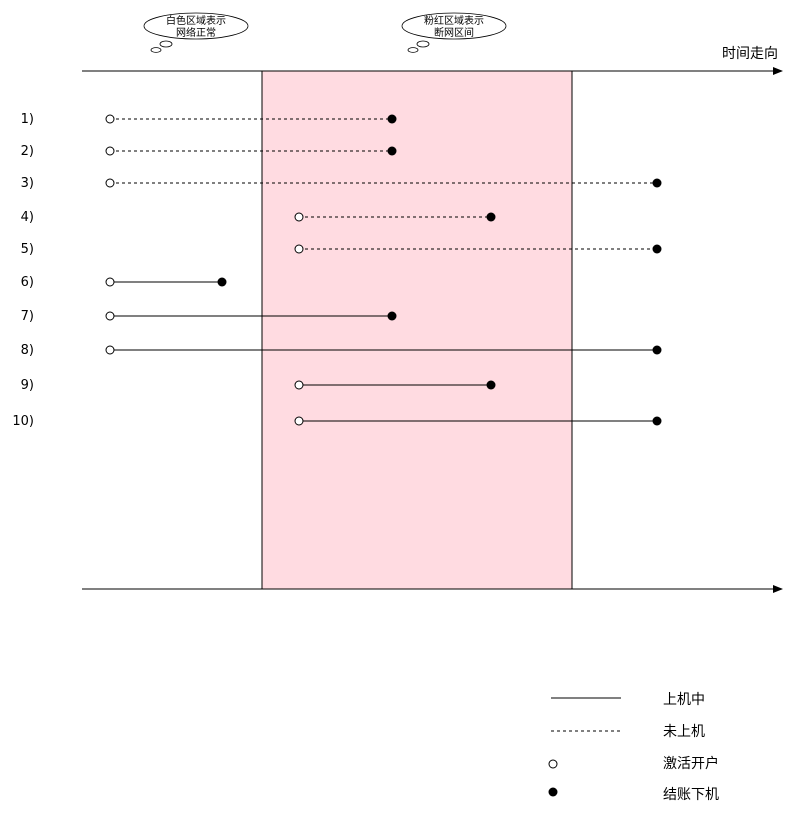  Describe the element at coordinates (196, 20) in the screenshot. I see `cloud-text-line: 白色区域表示` at that location.